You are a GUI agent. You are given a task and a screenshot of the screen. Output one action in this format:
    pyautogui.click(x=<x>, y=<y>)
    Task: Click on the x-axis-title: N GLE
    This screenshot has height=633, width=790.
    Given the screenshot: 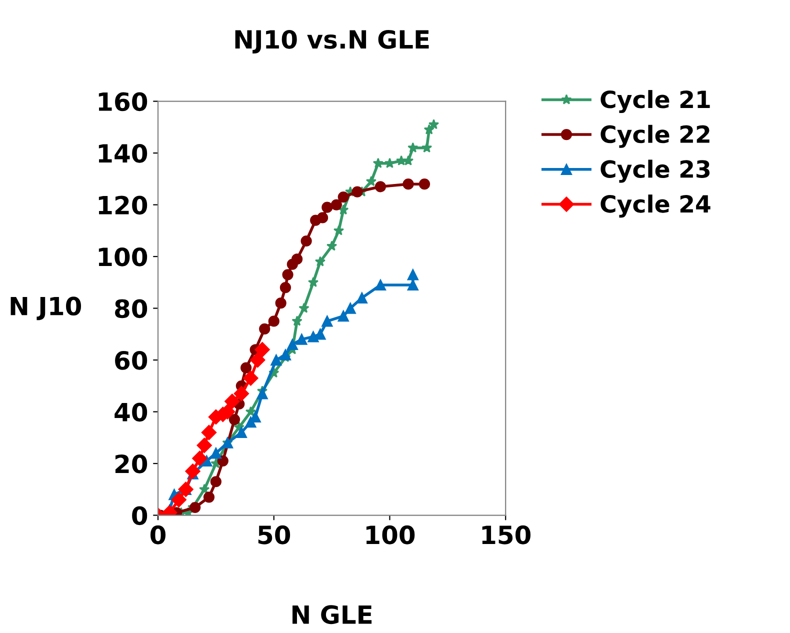 What is the action you would take?
    pyautogui.click(x=332, y=614)
    